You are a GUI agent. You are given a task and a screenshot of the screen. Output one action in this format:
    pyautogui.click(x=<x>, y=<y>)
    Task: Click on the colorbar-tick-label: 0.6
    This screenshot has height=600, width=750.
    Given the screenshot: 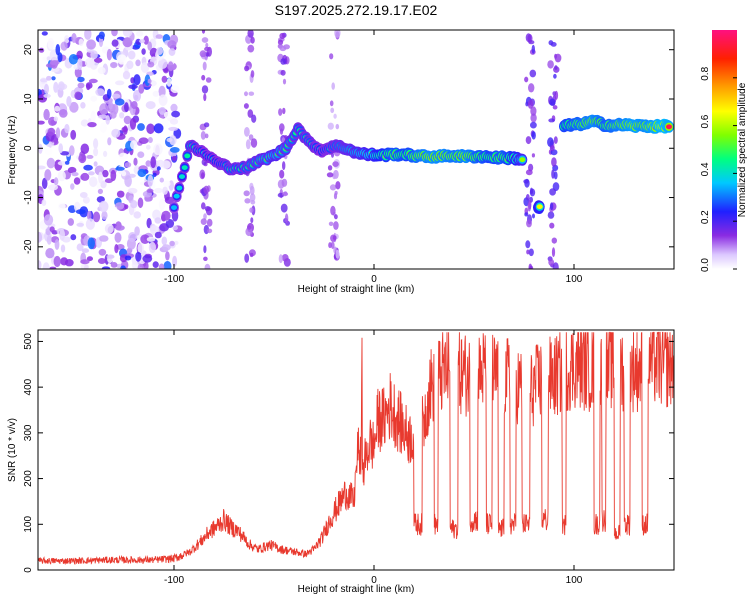 What is the action you would take?
    pyautogui.click(x=705, y=121)
    